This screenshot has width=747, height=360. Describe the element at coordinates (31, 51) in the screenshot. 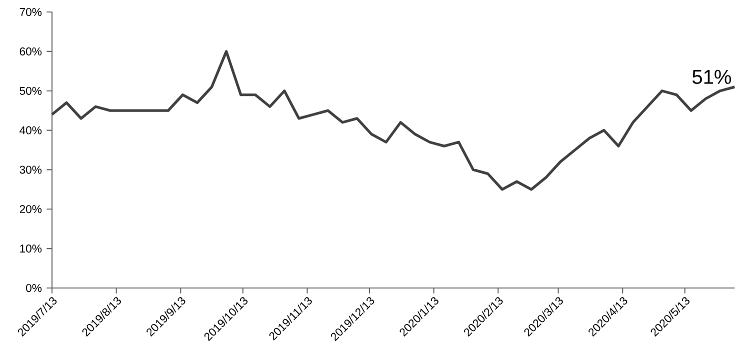

I see `y-tick-label: 60%` at that location.